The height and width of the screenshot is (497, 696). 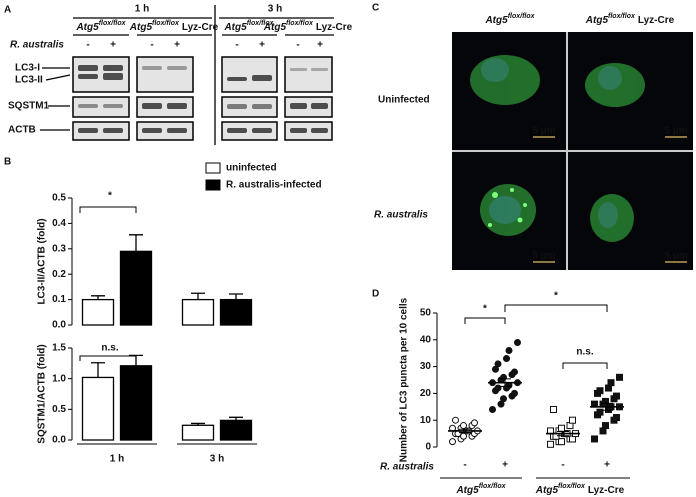 I want to click on annotation: *, so click(x=485, y=309).